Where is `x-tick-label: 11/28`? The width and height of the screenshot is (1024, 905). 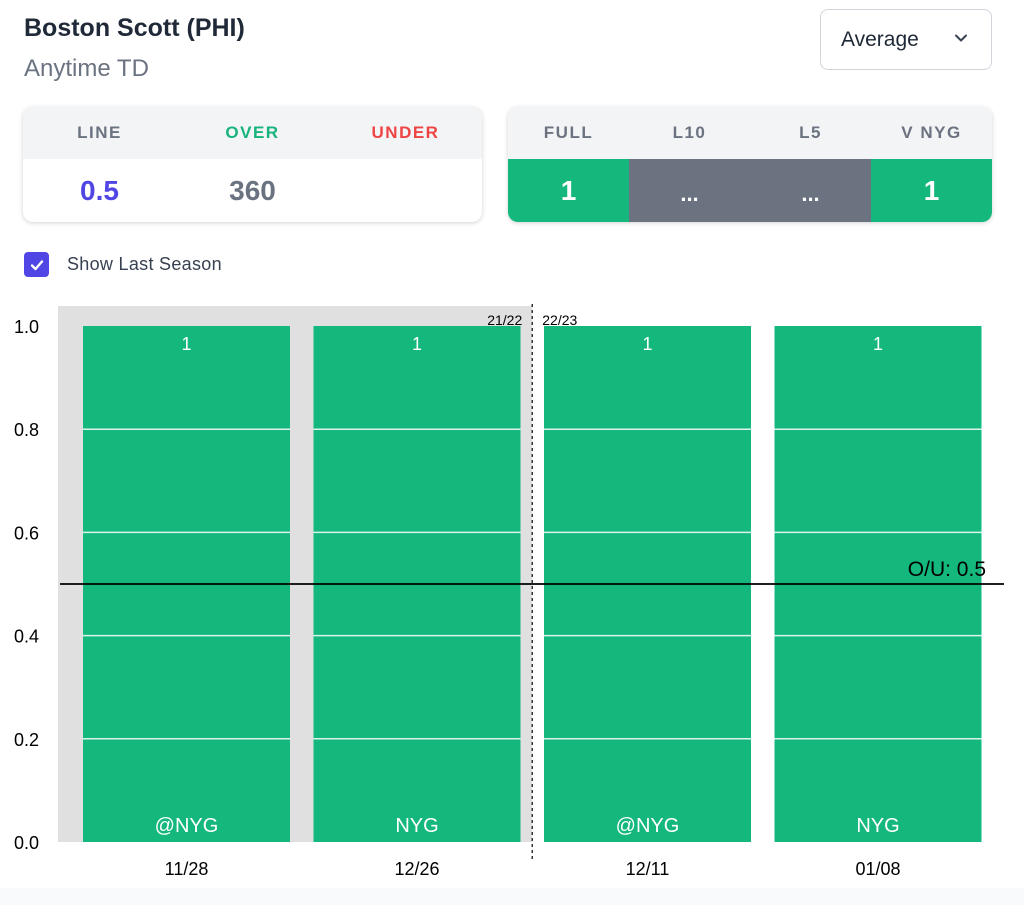
x-tick-label: 11/28 is located at coordinates (187, 869).